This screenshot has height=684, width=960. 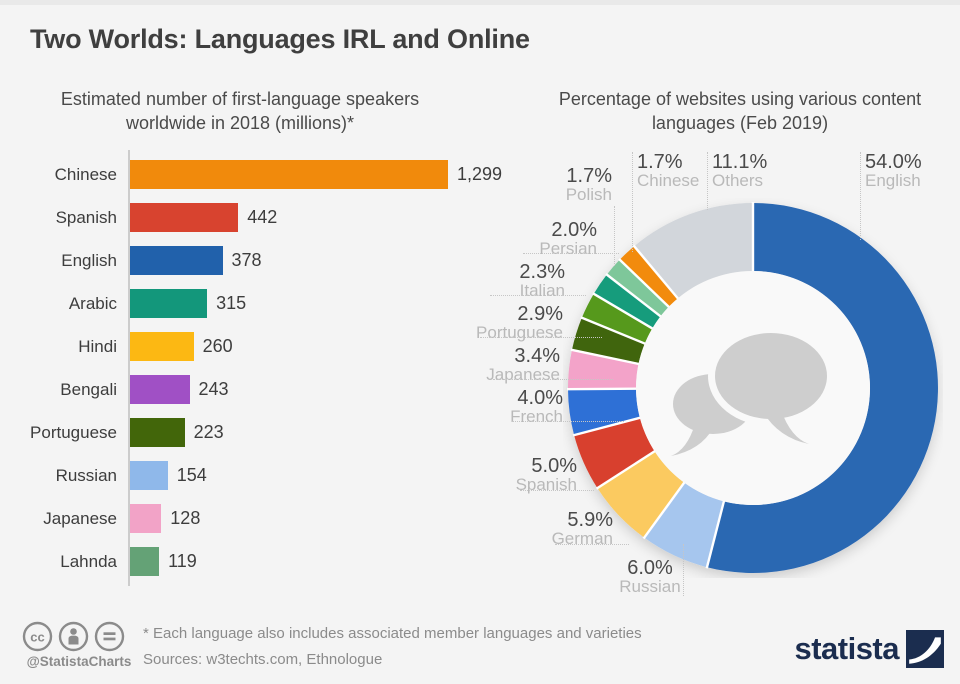 What do you see at coordinates (574, 230) in the screenshot?
I see `donut-pct-label: 2.0%` at bounding box center [574, 230].